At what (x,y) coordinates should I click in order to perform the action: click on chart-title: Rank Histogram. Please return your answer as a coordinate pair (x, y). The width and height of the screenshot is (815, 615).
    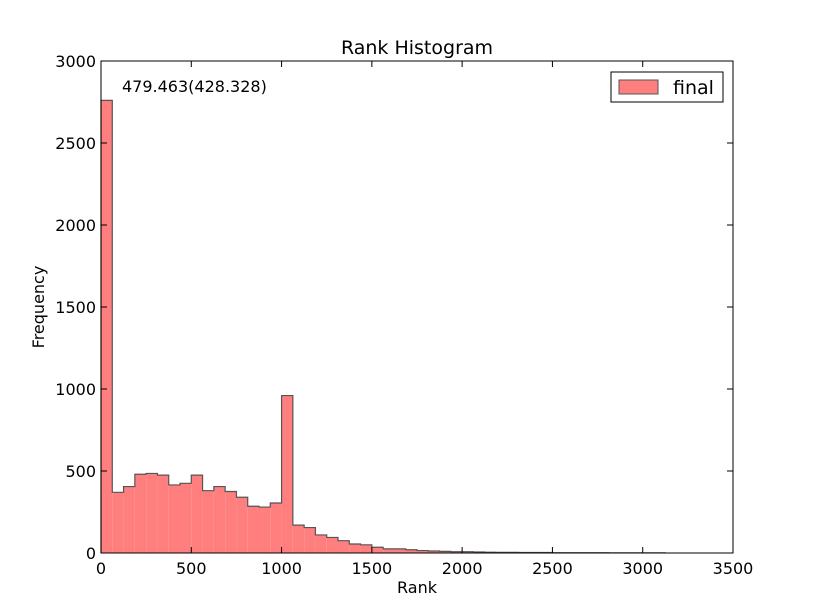
    Looking at the image, I should click on (417, 48).